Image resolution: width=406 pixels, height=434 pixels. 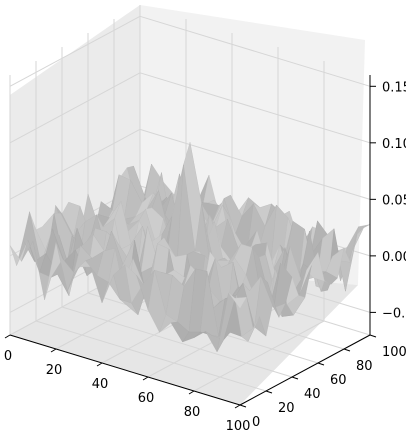 What do you see at coordinates (364, 366) in the screenshot?
I see `y-tick-label: 80` at bounding box center [364, 366].